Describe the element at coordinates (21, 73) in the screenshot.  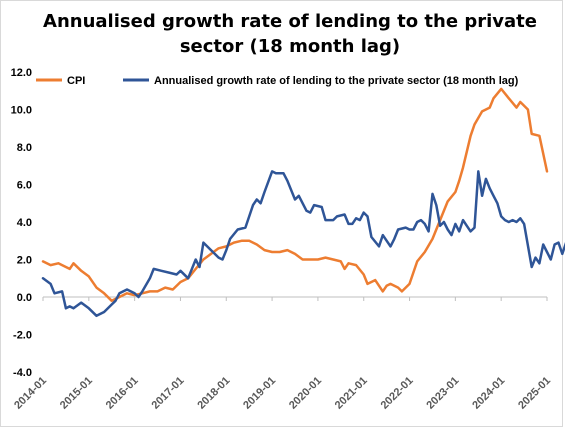
I see `y-tick-label: 12.0` at that location.